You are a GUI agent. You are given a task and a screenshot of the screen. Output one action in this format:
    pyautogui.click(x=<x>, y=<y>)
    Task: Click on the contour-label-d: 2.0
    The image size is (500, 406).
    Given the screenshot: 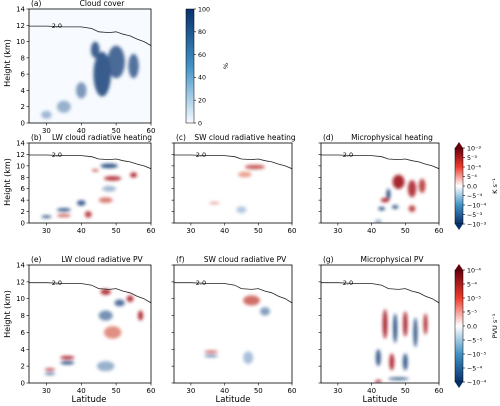 What is the action you would take?
    pyautogui.click(x=348, y=155)
    